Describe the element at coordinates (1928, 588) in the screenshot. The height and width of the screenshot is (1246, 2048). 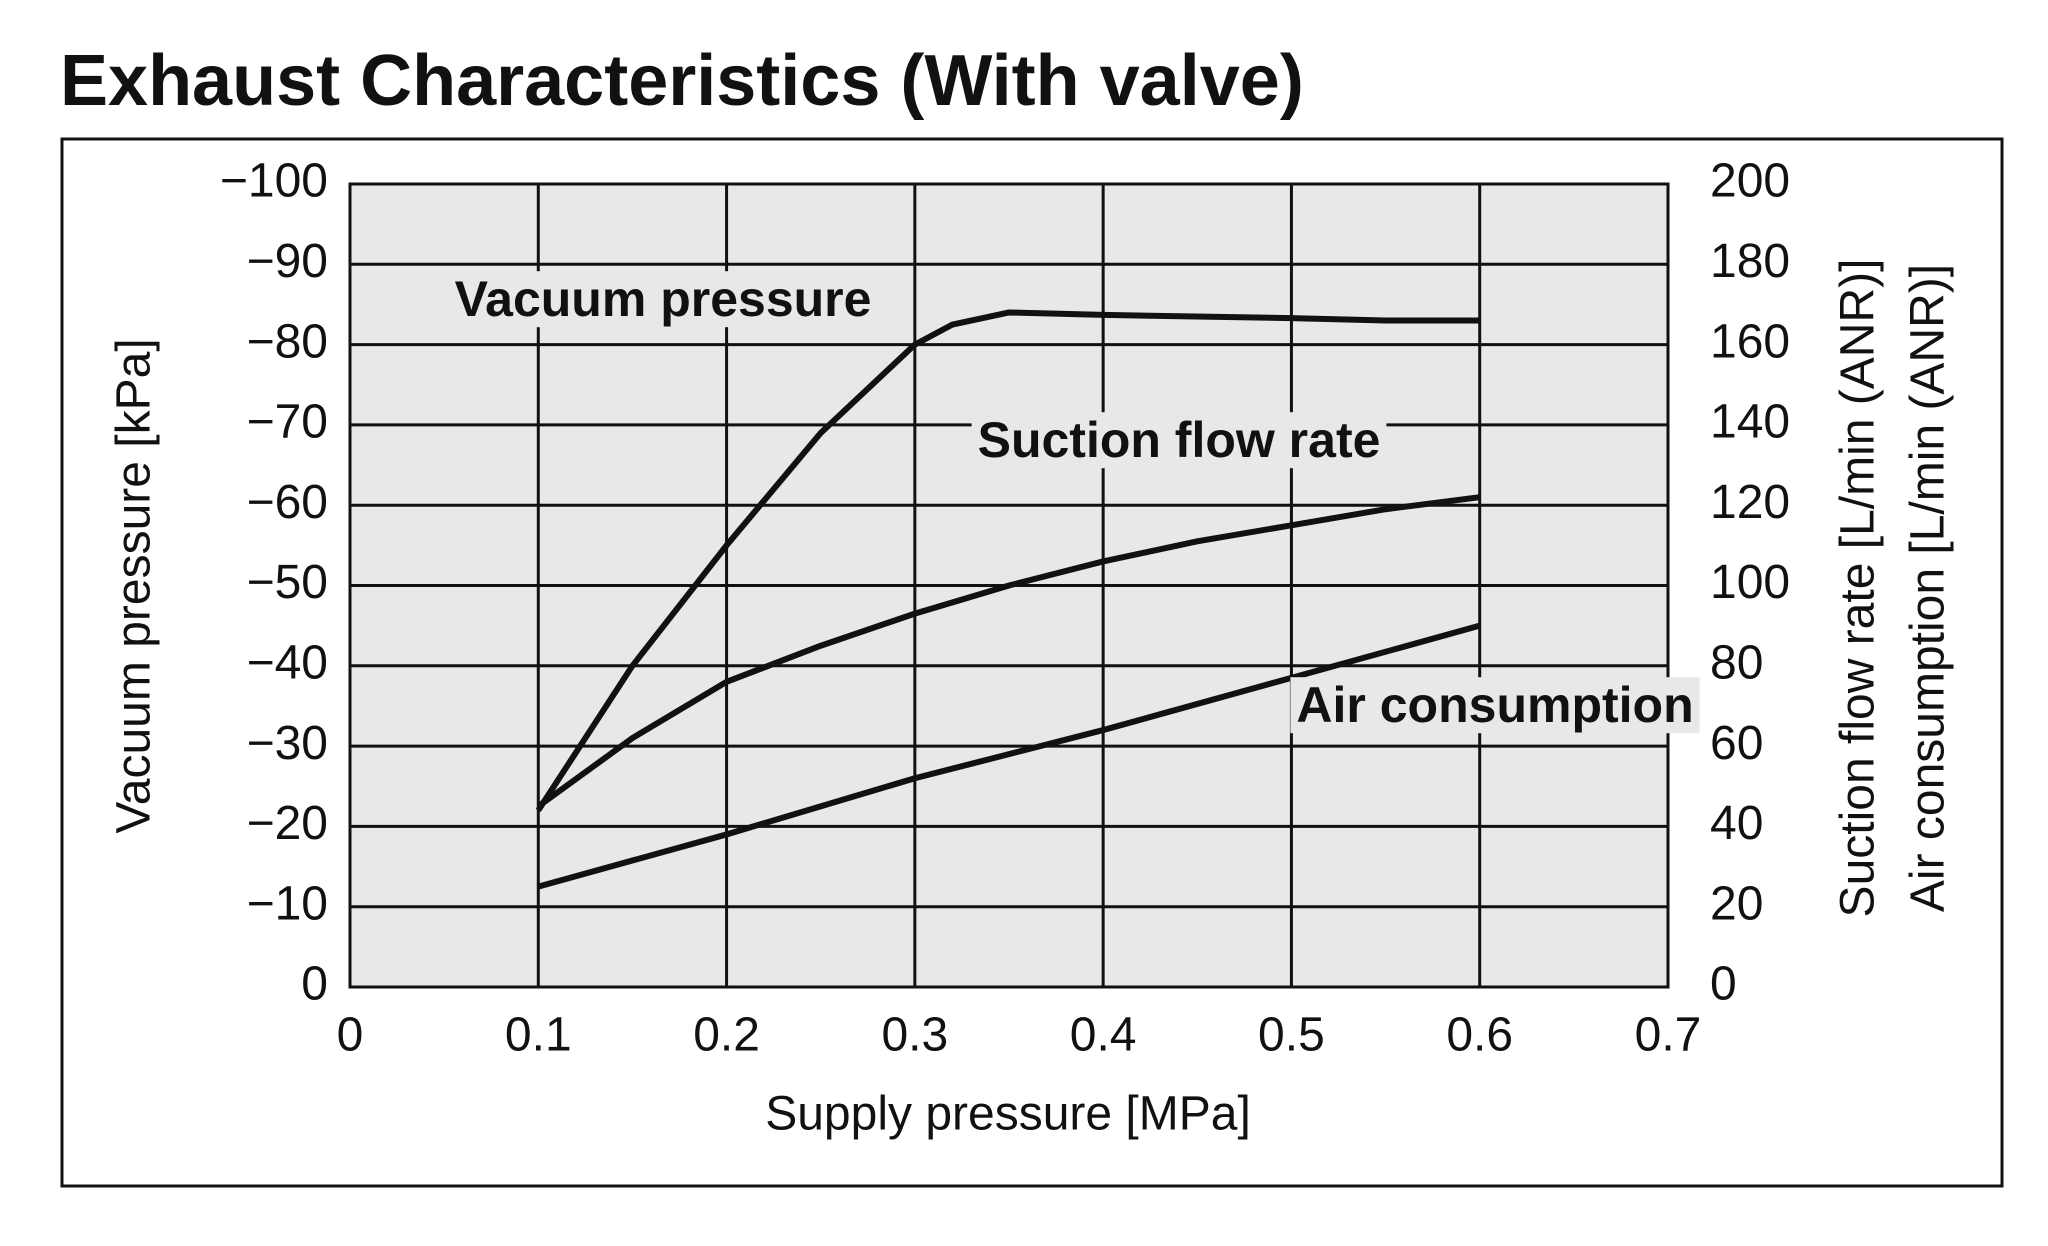
I see `y2-axis-label: Air consumption [L/min (ANR)]` at that location.